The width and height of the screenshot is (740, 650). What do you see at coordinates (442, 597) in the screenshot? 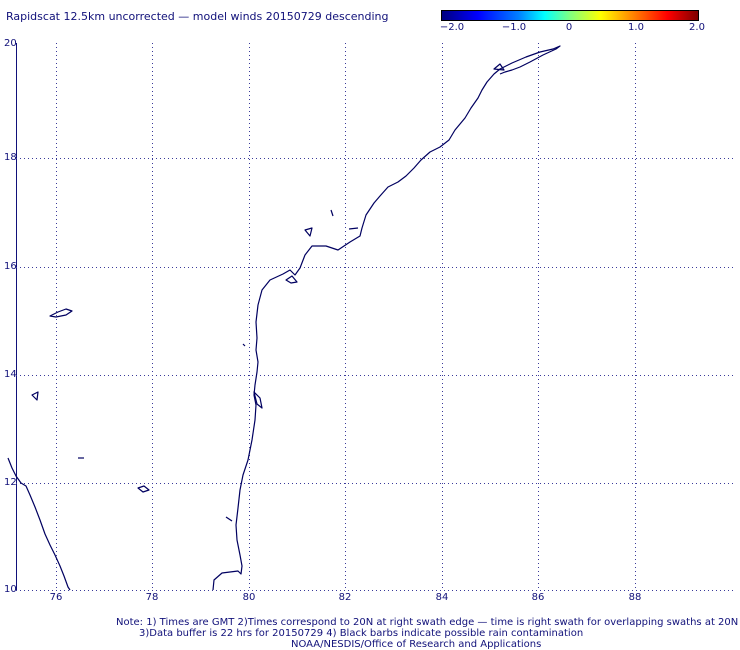
I see `lon-label: 84` at bounding box center [442, 597].